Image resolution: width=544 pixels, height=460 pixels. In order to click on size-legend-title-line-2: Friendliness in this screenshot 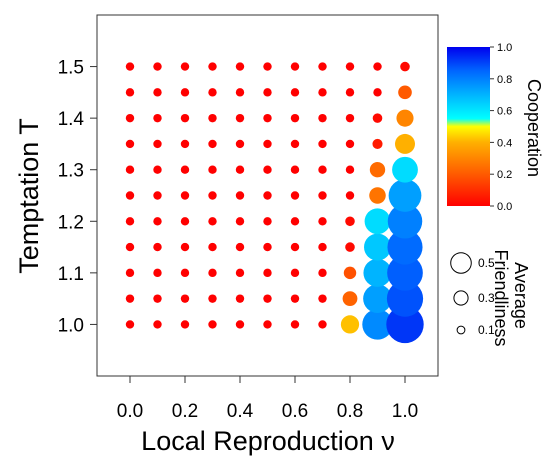, I will do `click(501, 297)`.